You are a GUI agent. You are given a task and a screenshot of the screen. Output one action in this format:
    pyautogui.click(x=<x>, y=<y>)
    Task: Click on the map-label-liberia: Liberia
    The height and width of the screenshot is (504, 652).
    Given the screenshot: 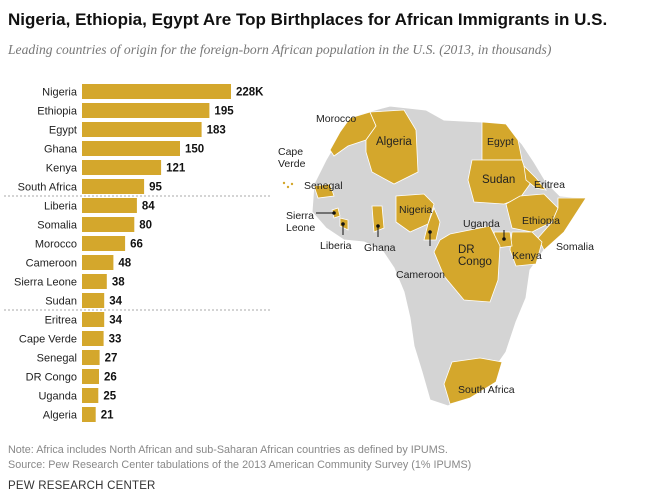 What is the action you would take?
    pyautogui.click(x=336, y=246)
    